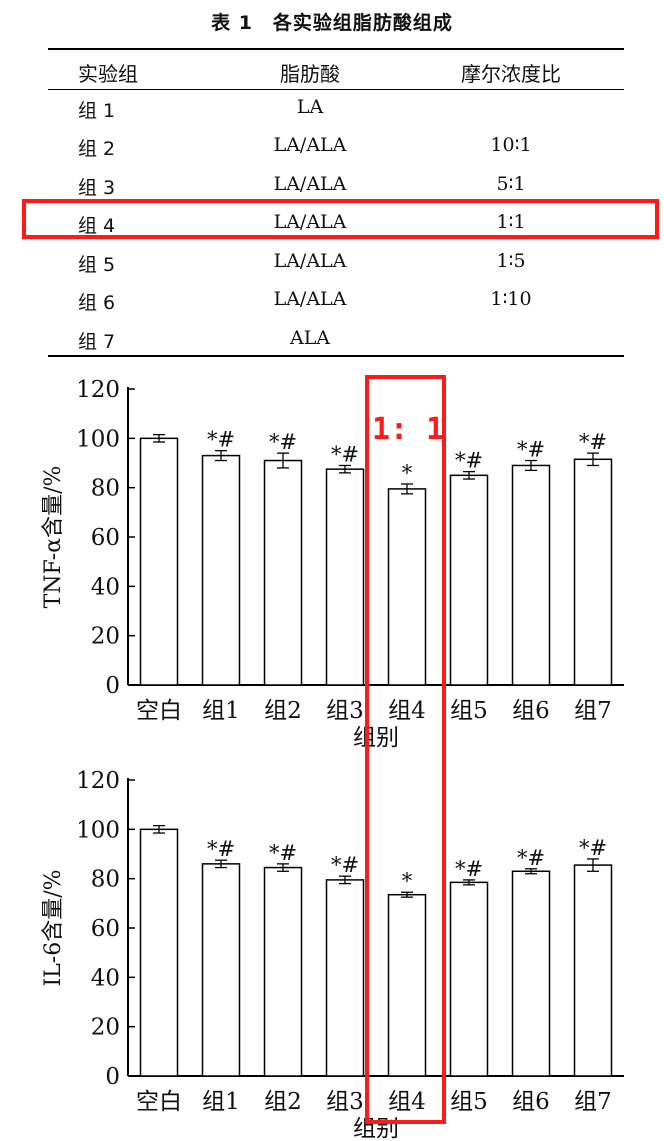 This screenshot has height=1141, width=664. What do you see at coordinates (97, 226) in the screenshot?
I see `table-cell-group: 组 4` at bounding box center [97, 226].